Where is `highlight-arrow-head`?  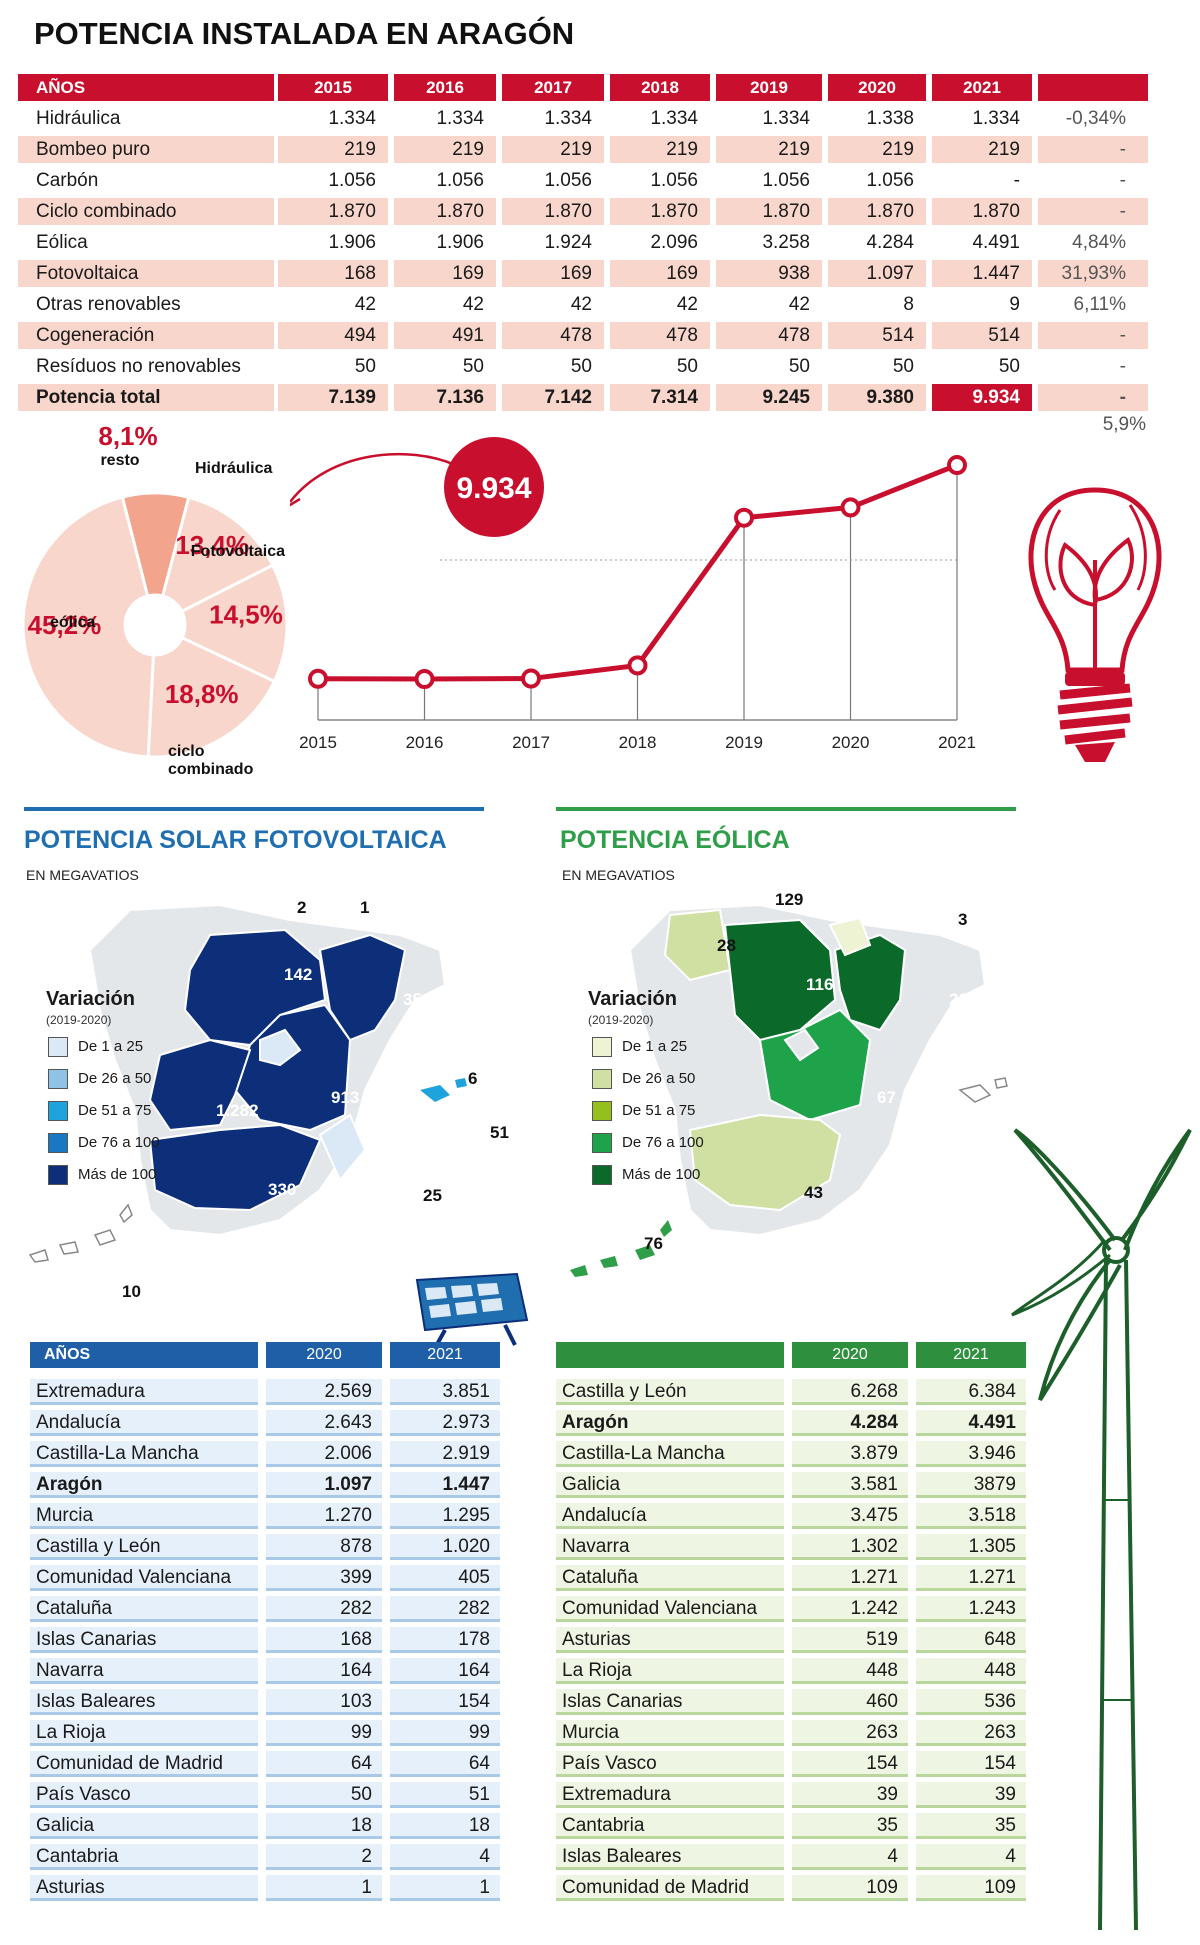 highlight-arrow-head is located at coordinates (295, 502).